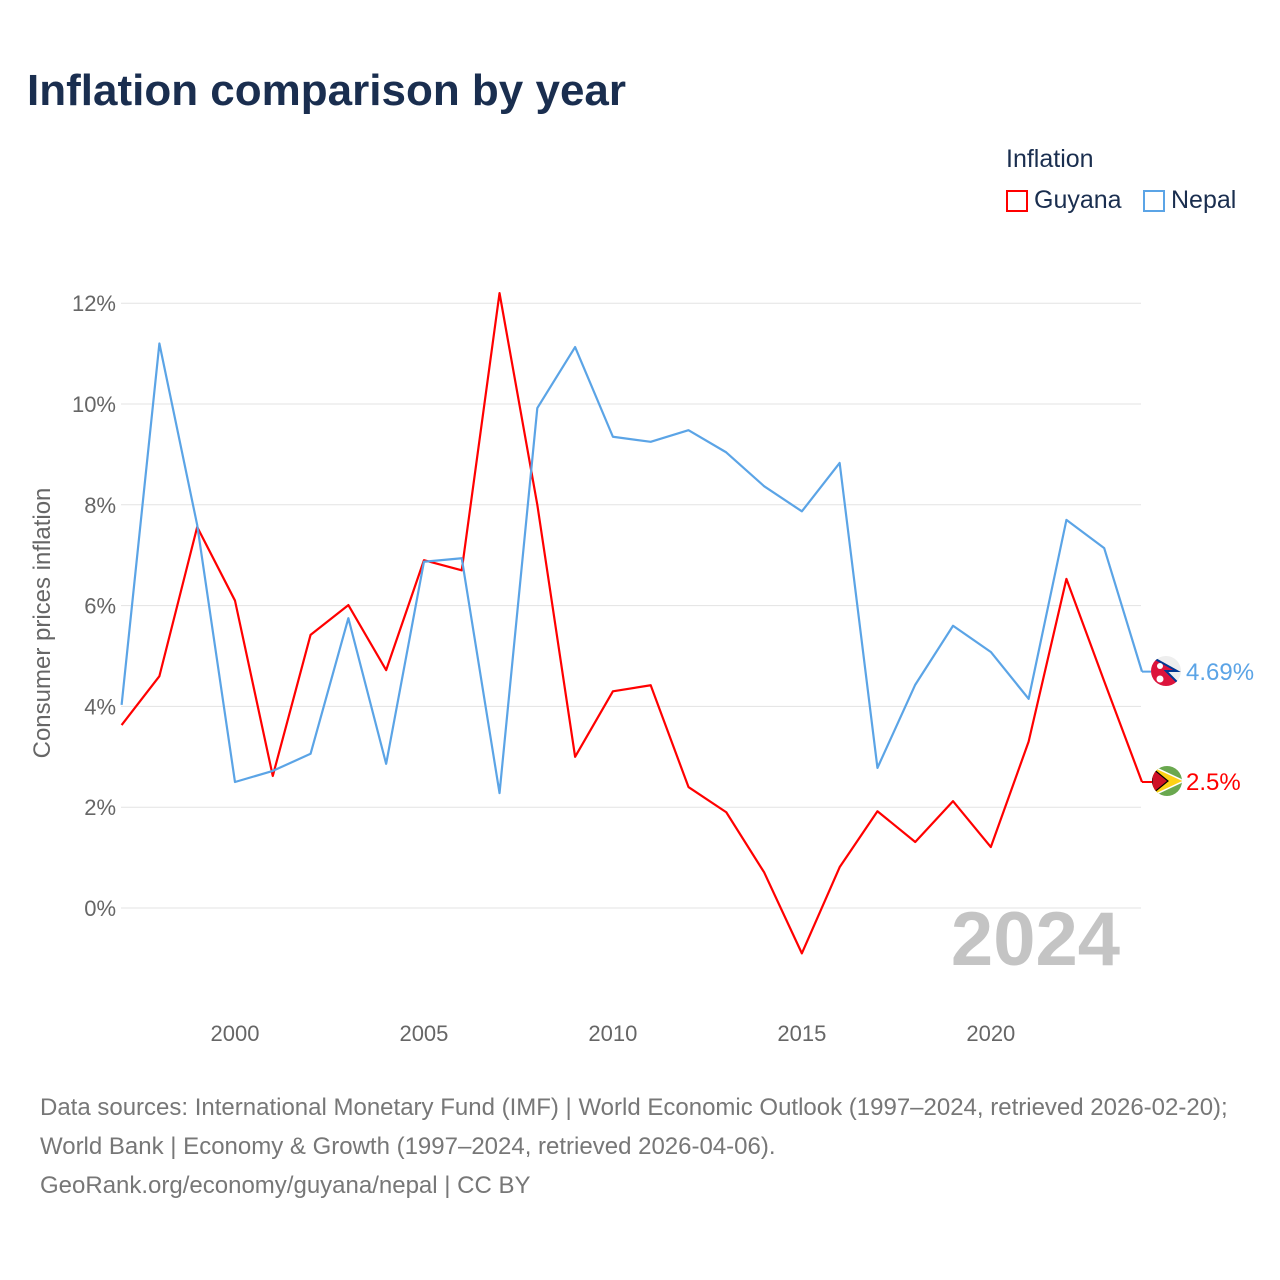 This screenshot has height=1280, width=1280. What do you see at coordinates (612, 1033) in the screenshot?
I see `x-tick-label: 2010` at bounding box center [612, 1033].